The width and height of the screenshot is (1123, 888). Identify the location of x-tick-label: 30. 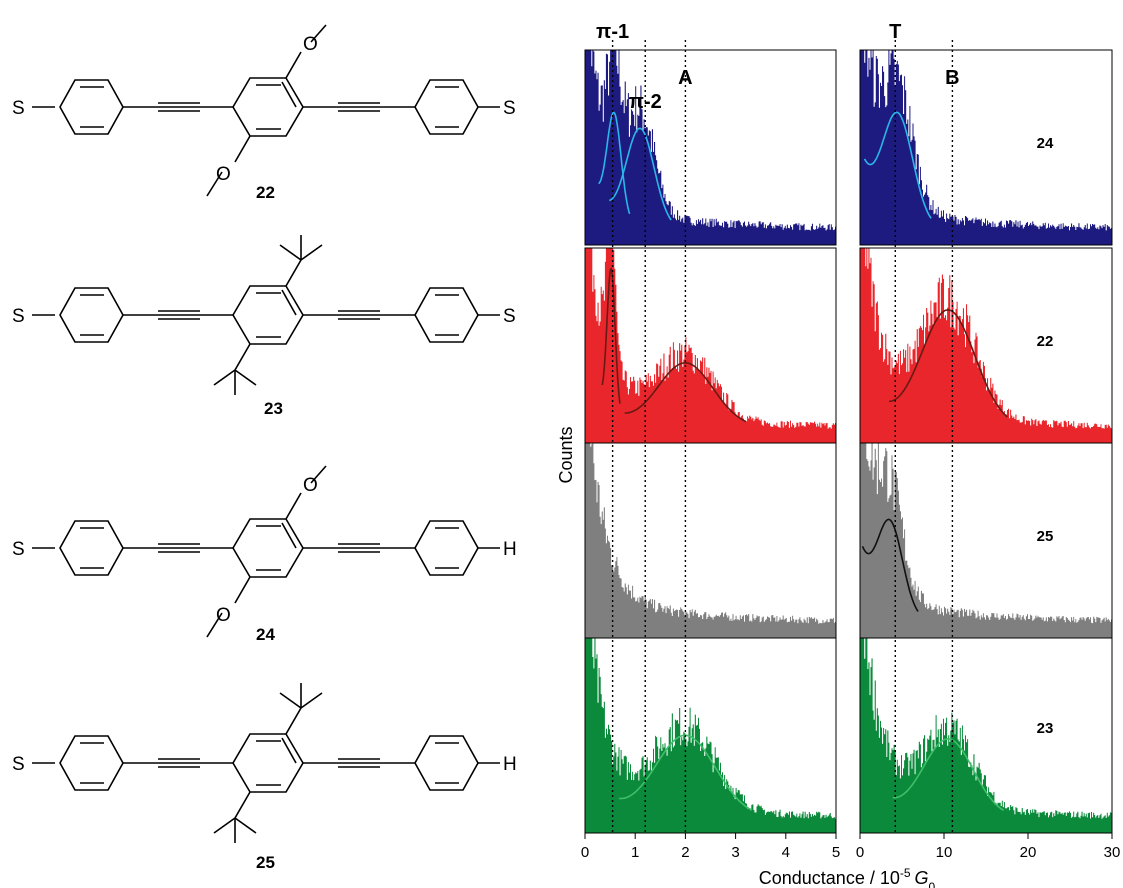
(1112, 852).